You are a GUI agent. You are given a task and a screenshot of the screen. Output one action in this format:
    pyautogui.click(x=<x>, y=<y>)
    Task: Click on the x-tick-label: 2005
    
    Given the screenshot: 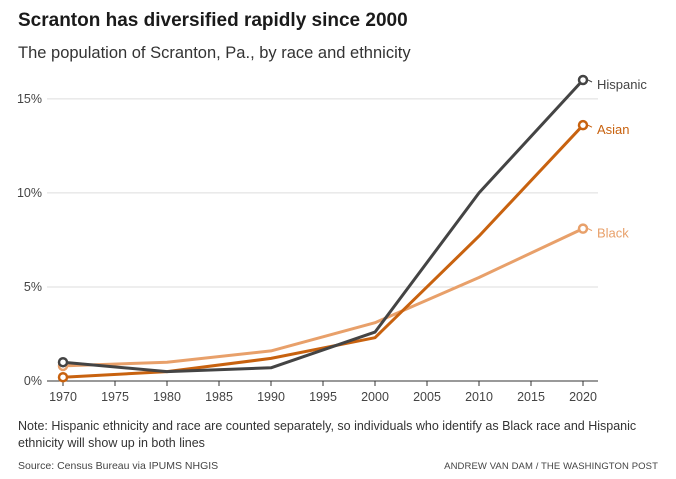 What is the action you would take?
    pyautogui.click(x=427, y=397)
    